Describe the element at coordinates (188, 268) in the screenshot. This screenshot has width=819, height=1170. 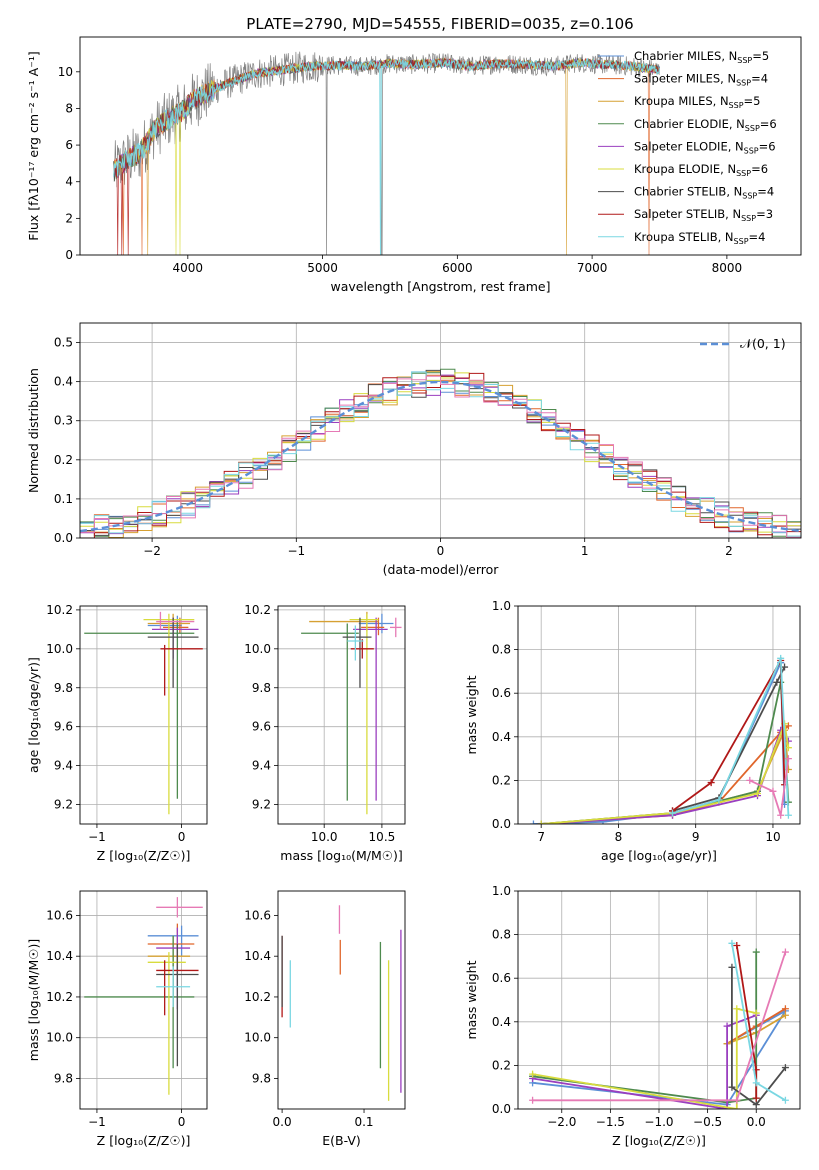
I see `x-tick-label: 4000` at that location.